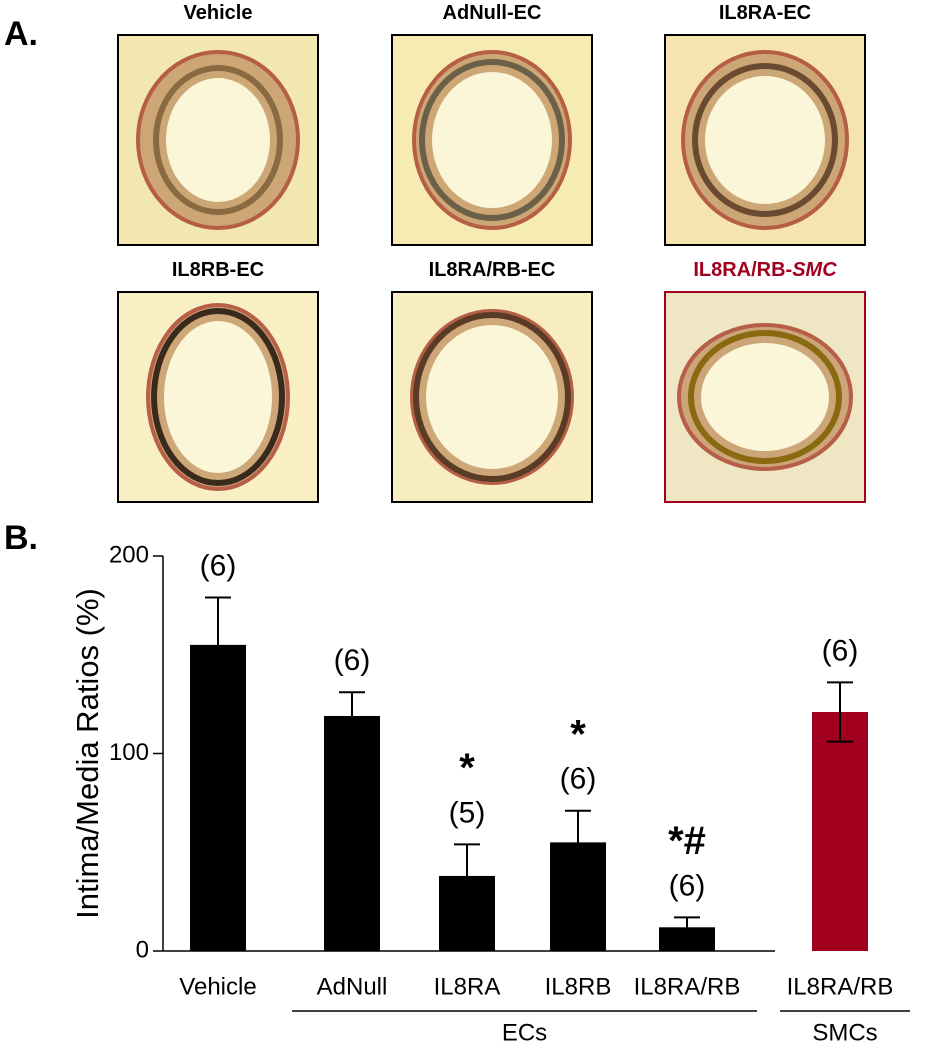 The image size is (925, 1050). What do you see at coordinates (742, 270) in the screenshot?
I see `panel-title-part: IL8RA/RB-` at bounding box center [742, 270].